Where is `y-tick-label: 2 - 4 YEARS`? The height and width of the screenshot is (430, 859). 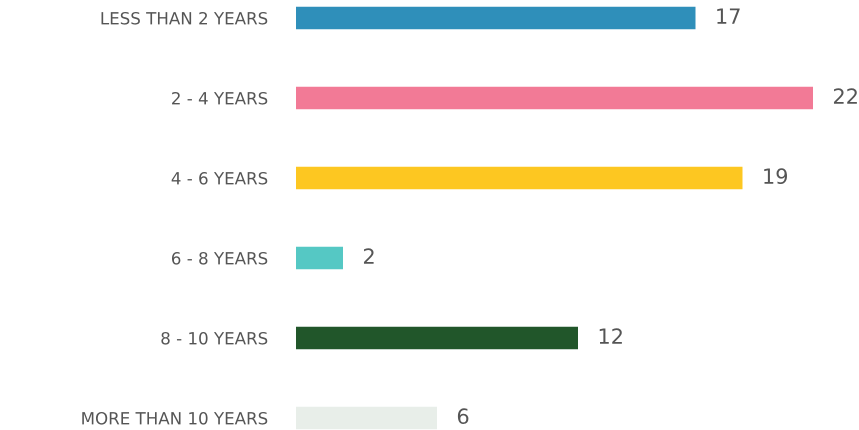 y-tick-label: 2 - 4 YEARS is located at coordinates (220, 98).